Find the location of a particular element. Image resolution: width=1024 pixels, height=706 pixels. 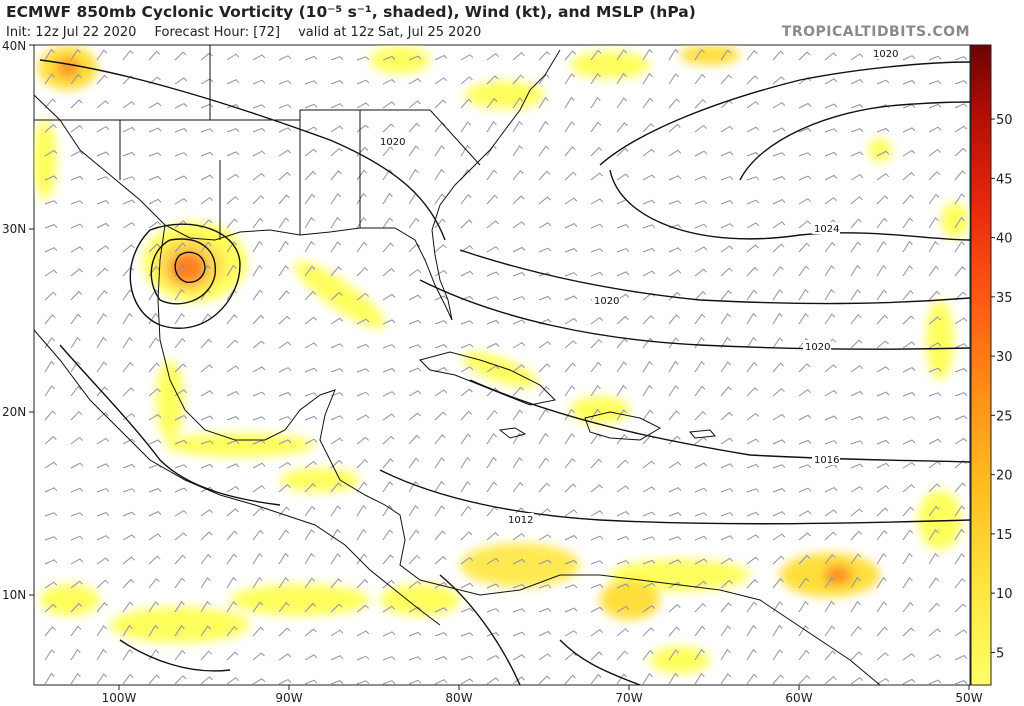

lat-label-10n: 10N is located at coordinates (14, 595).